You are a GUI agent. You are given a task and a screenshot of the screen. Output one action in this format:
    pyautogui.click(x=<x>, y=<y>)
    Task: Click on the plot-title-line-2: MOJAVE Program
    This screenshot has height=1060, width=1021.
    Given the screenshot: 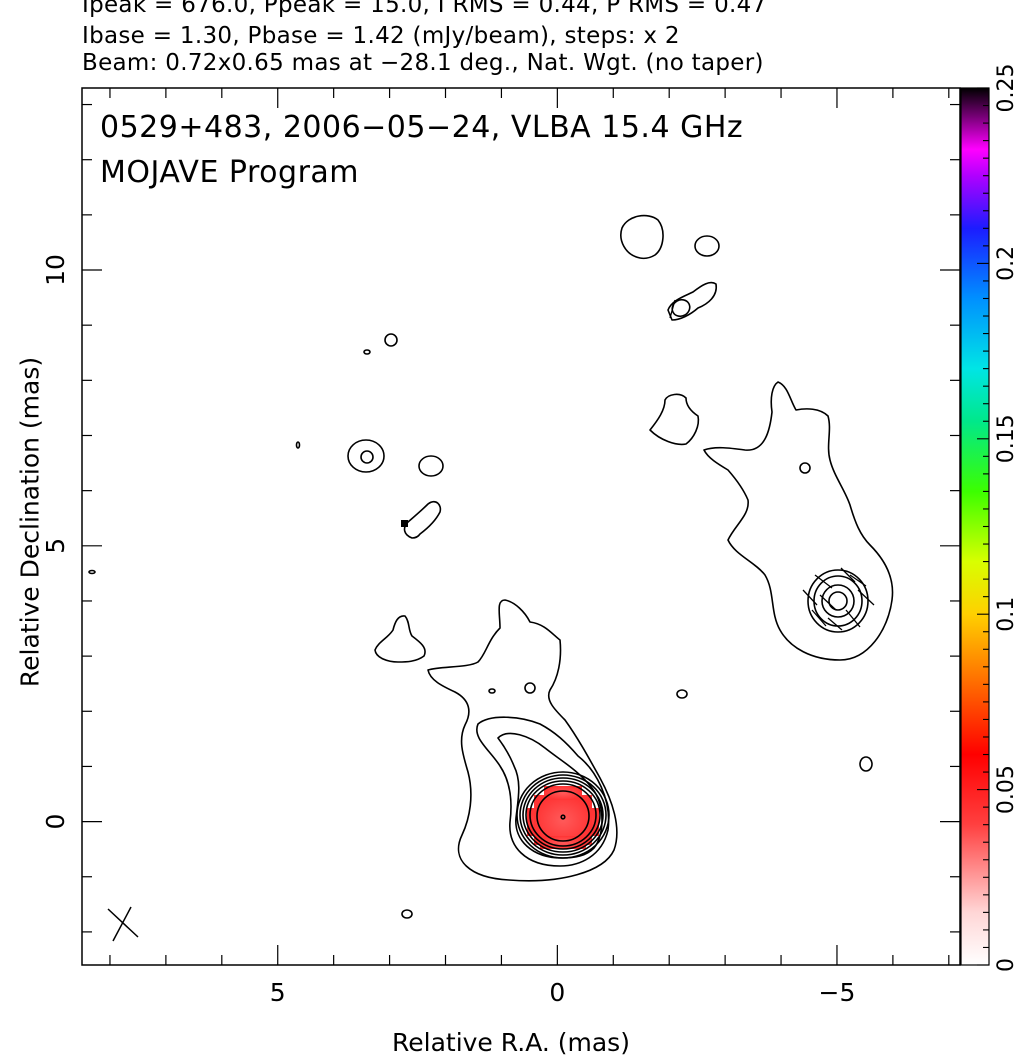 What is the action you would take?
    pyautogui.click(x=230, y=172)
    